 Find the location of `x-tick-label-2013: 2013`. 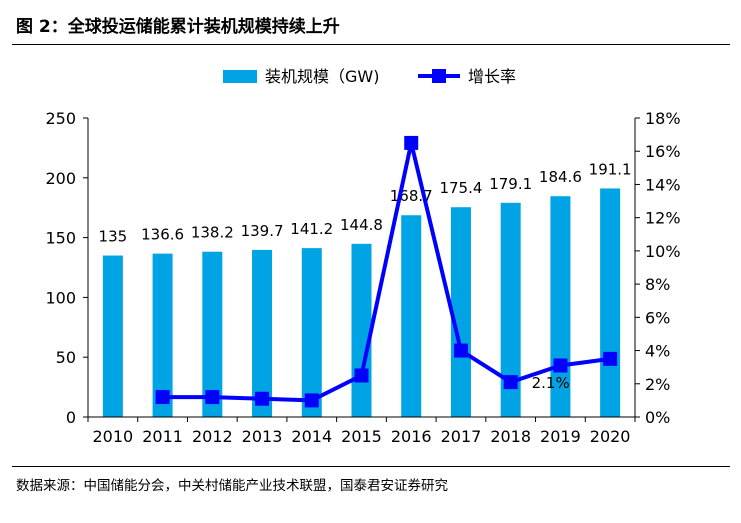

x-tick-label-2013: 2013 is located at coordinates (262, 436).